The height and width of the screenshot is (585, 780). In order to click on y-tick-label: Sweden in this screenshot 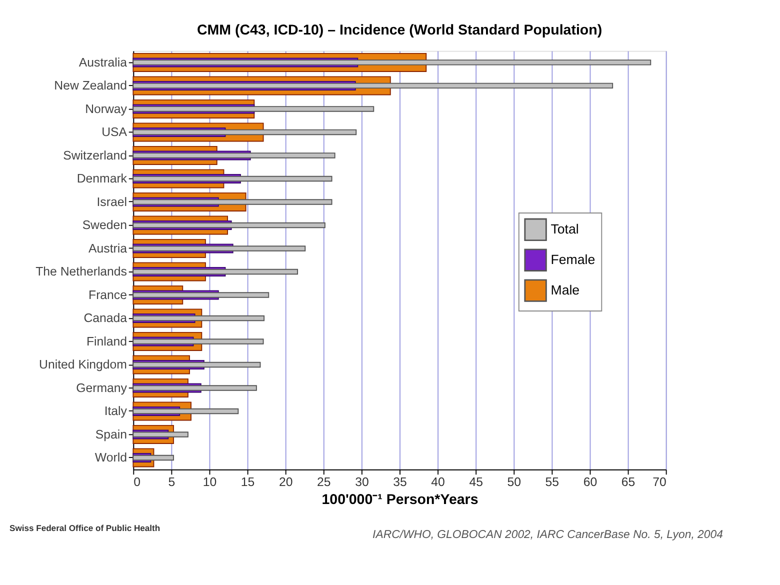, I will do `click(105, 225)`.